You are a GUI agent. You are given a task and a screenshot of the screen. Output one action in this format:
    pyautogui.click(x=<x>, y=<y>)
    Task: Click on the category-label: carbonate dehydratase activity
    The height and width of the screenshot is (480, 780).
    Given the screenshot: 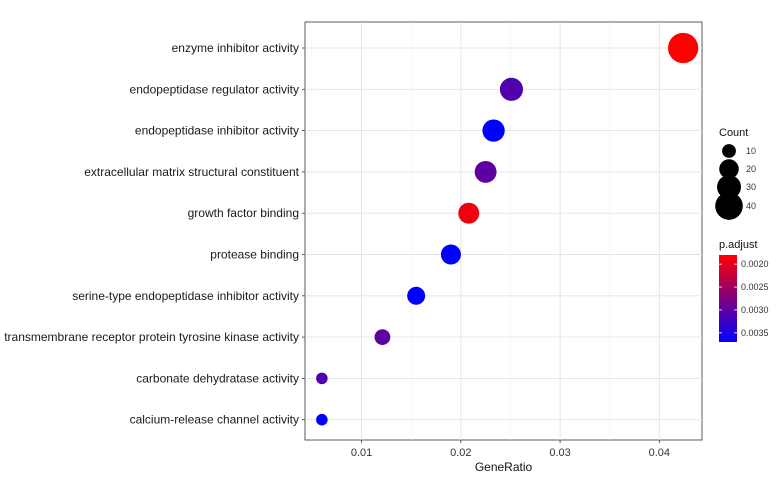 What is the action you would take?
    pyautogui.click(x=217, y=378)
    